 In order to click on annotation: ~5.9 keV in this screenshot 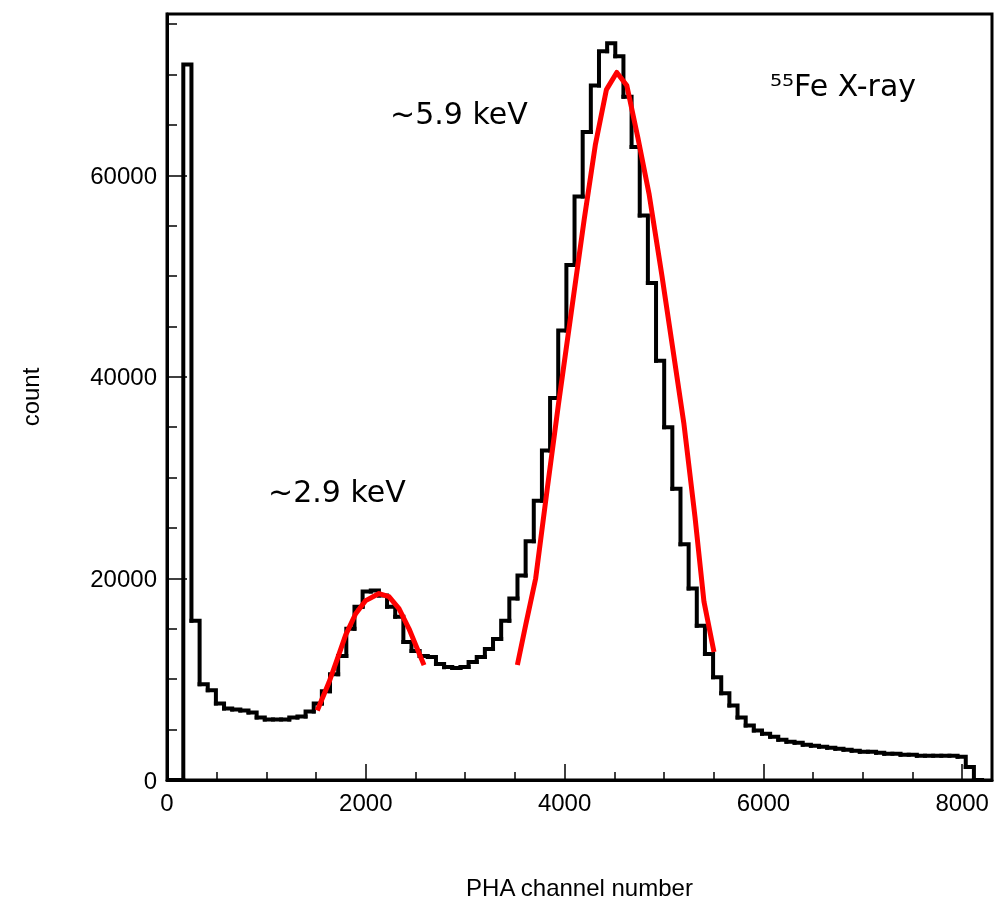, I will do `click(459, 113)`.